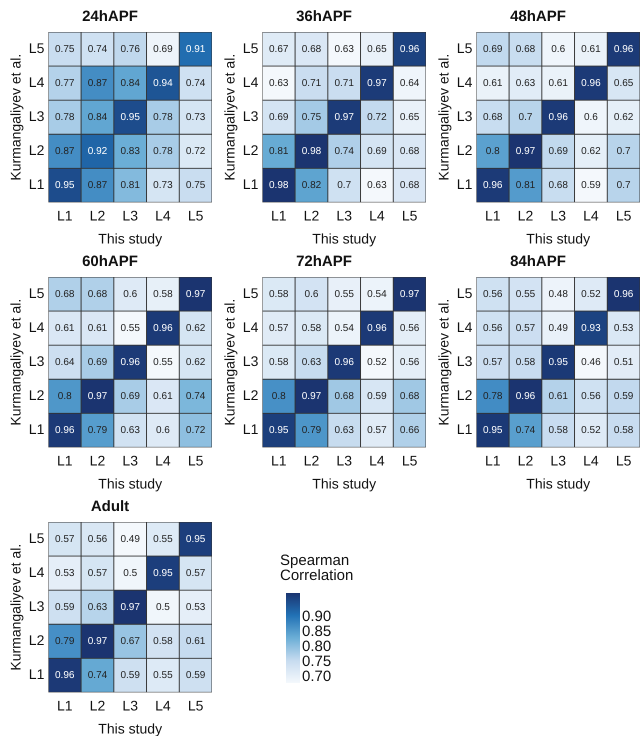  Describe the element at coordinates (344, 83) in the screenshot. I see `data-label: 0.71` at that location.